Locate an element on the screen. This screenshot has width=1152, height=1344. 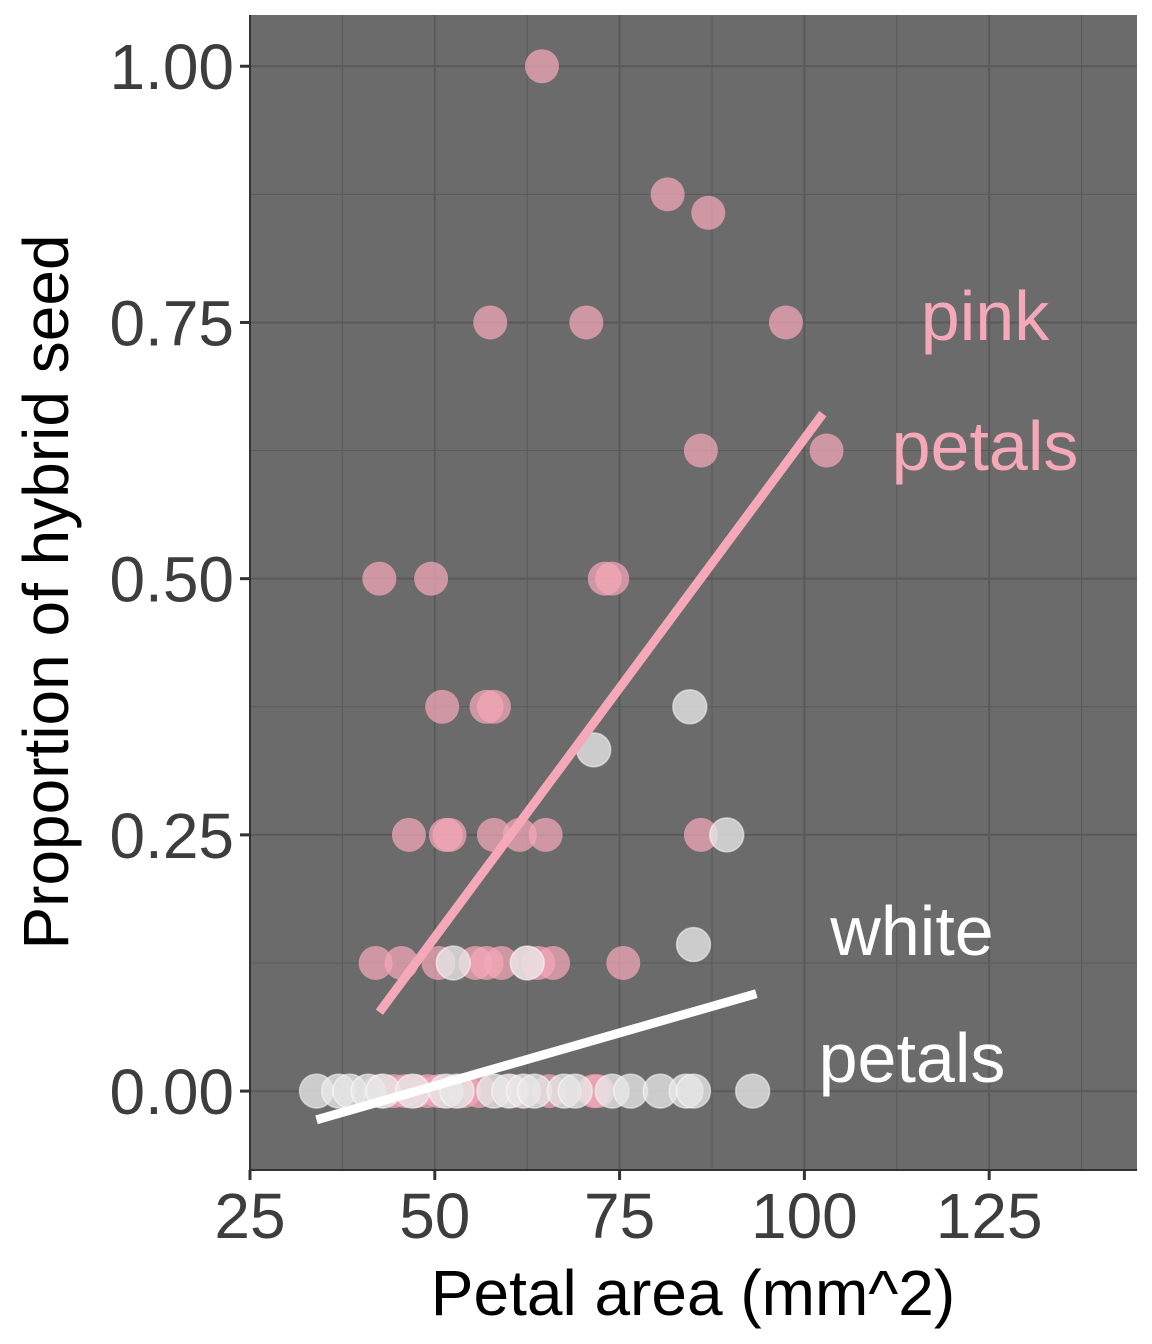
y-tick-label: 0.00 is located at coordinates (171, 1092).